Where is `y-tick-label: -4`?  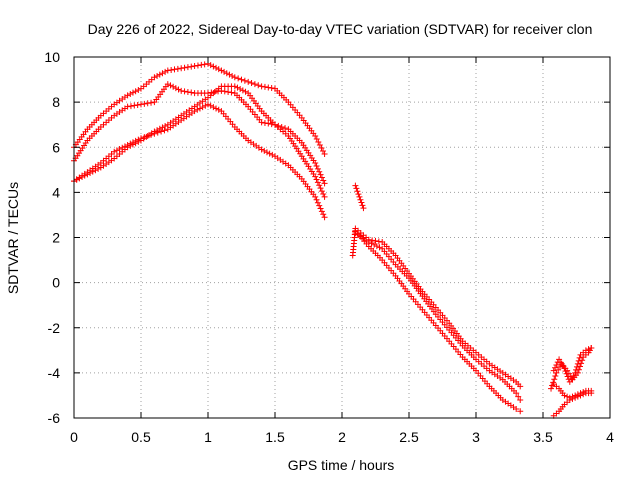 y-tick-label: -4 is located at coordinates (54, 373).